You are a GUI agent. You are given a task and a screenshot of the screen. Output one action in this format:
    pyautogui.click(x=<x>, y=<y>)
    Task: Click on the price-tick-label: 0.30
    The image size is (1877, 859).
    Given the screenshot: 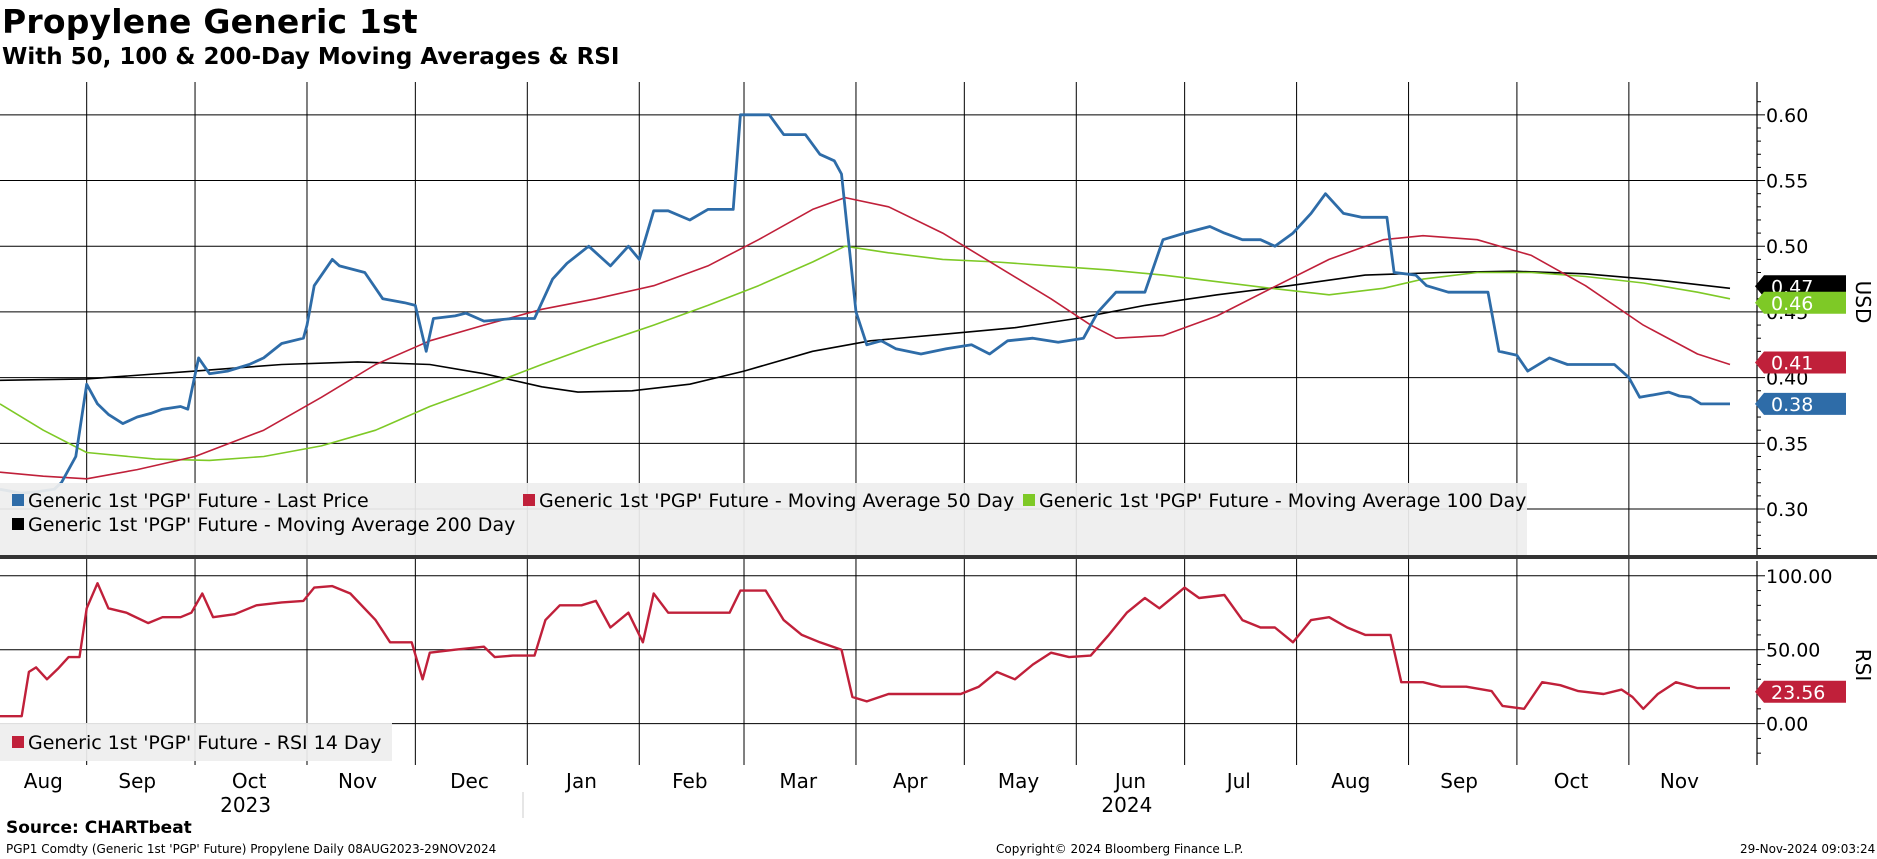 What is the action you would take?
    pyautogui.click(x=1787, y=510)
    